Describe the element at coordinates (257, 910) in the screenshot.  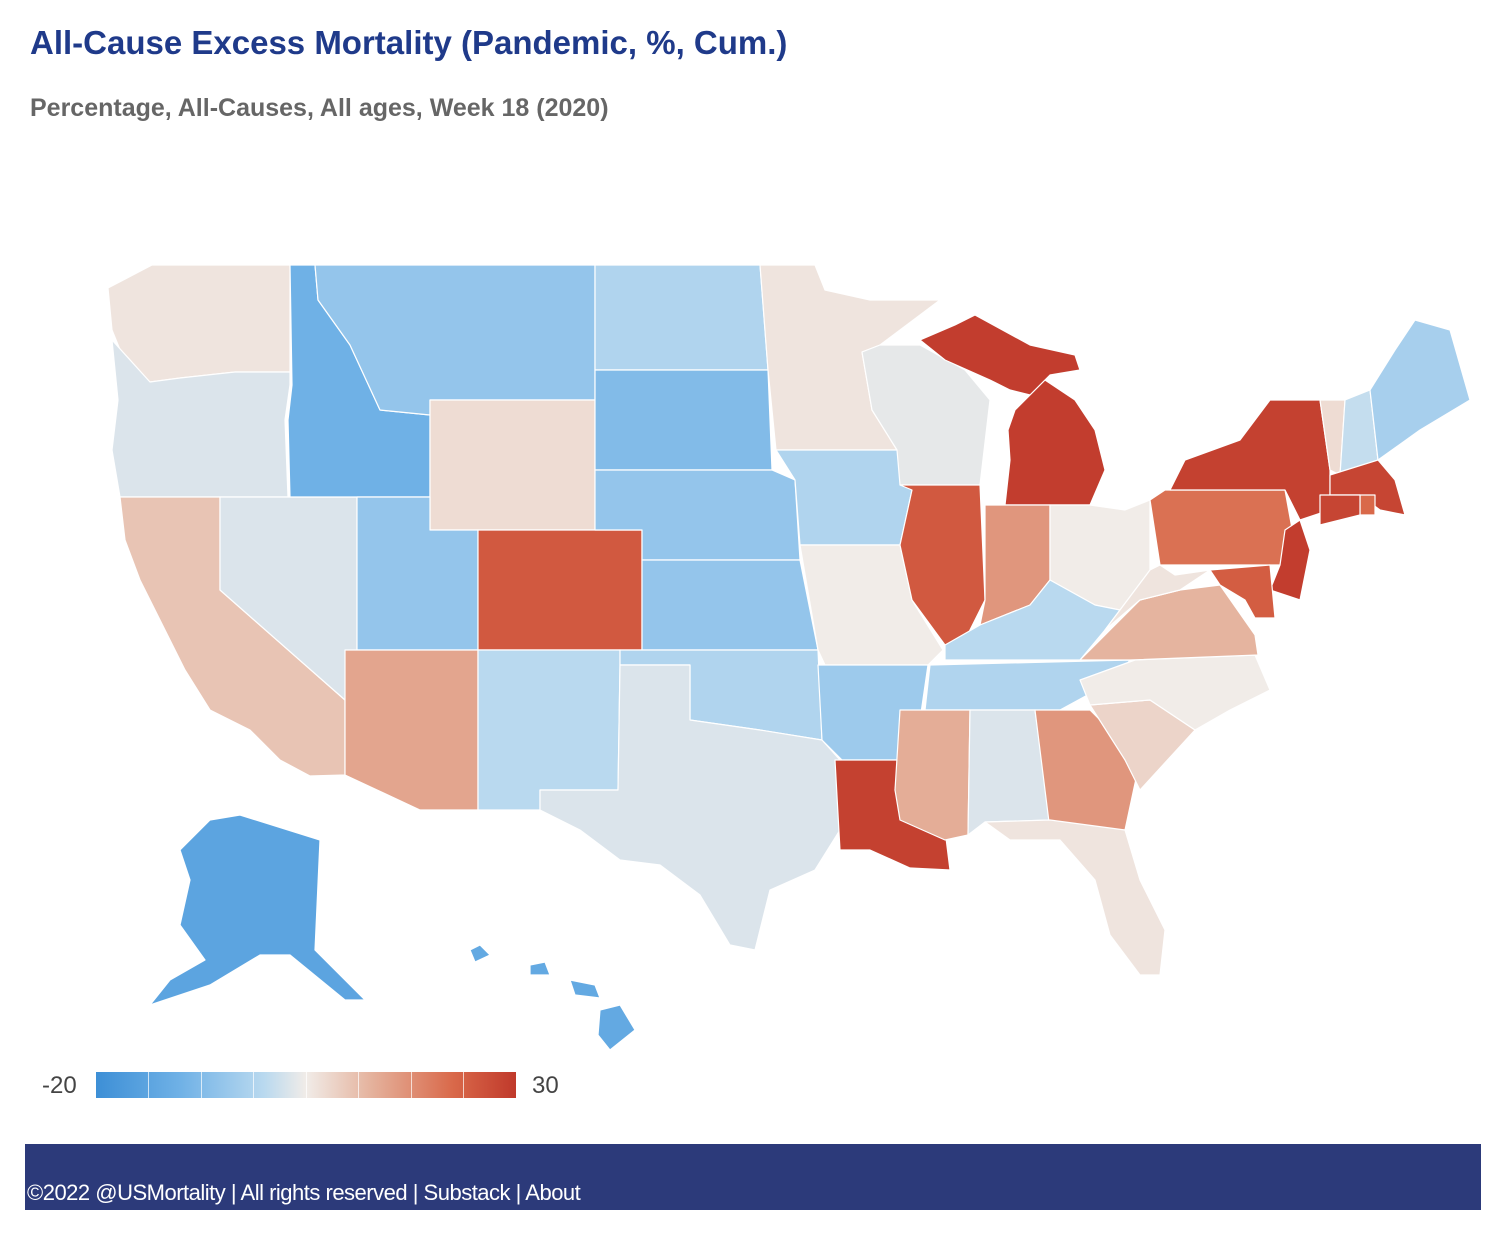
I see `state-ak` at that location.